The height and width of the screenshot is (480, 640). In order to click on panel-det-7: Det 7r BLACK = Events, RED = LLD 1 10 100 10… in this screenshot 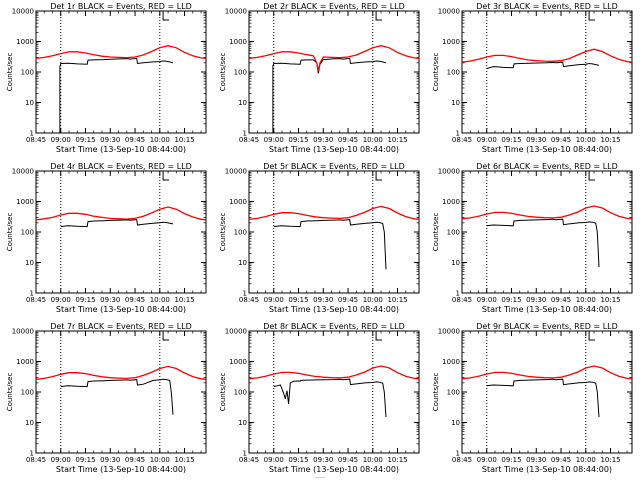, I will do `click(106, 398)`.